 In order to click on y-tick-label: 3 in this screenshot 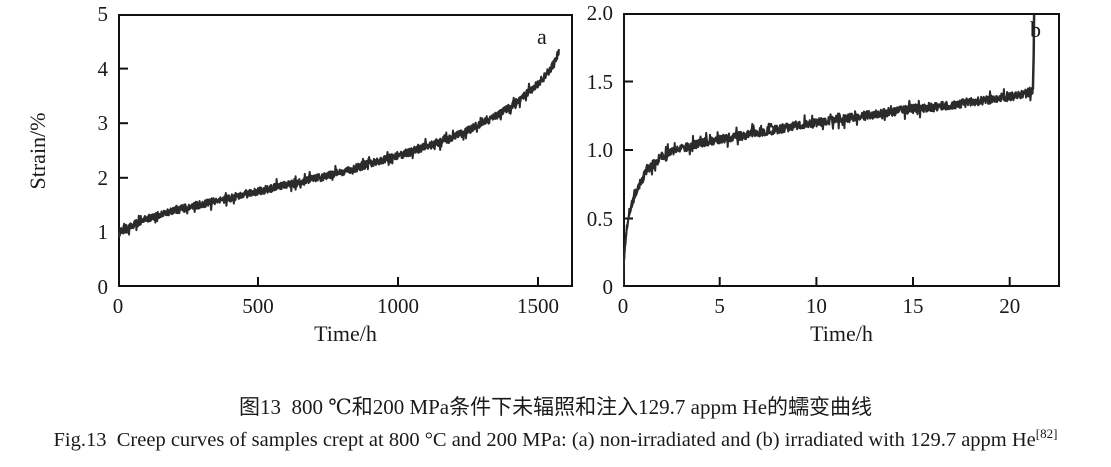, I will do `click(103, 123)`.